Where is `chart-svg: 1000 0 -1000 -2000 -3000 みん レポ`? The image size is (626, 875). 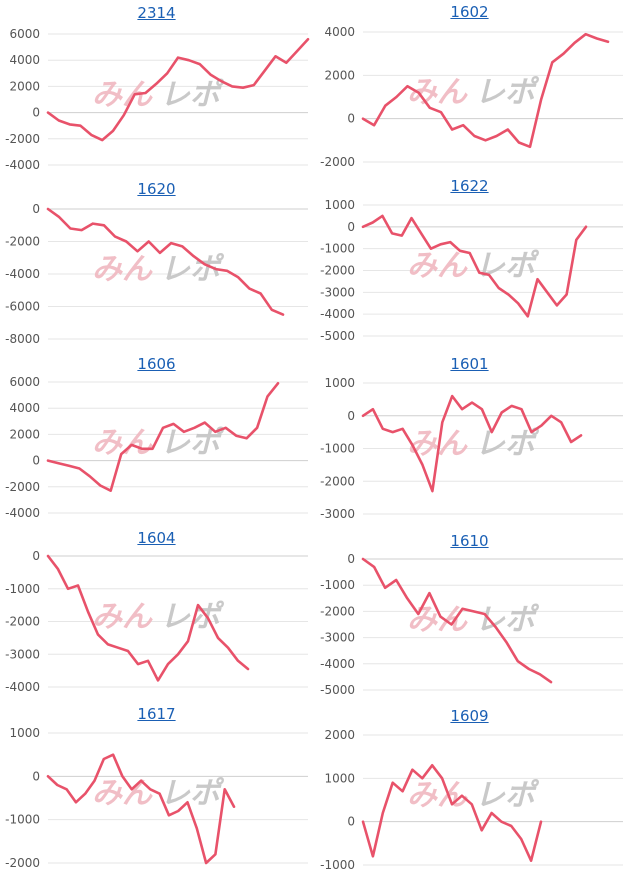
chart-svg: 1000 0 -1000 -2000 -3000 みん レポ is located at coordinates (471, 448).